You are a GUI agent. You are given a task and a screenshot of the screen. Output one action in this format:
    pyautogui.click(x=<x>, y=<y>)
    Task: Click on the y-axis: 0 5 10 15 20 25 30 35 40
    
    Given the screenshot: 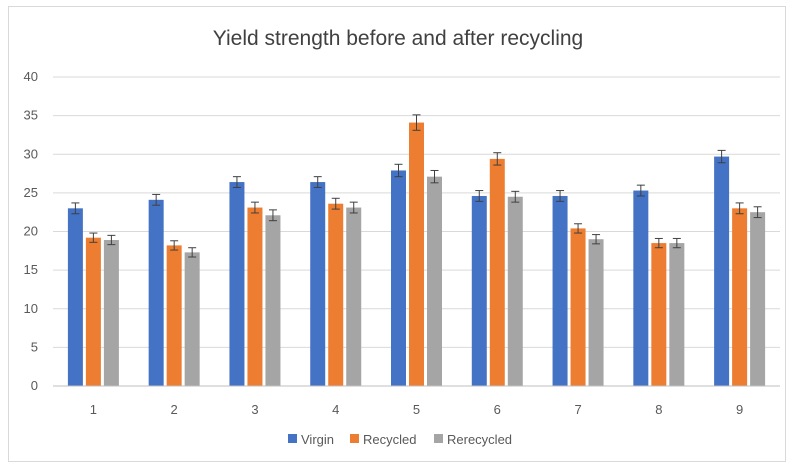 What is the action you would take?
    pyautogui.click(x=31, y=231)
    